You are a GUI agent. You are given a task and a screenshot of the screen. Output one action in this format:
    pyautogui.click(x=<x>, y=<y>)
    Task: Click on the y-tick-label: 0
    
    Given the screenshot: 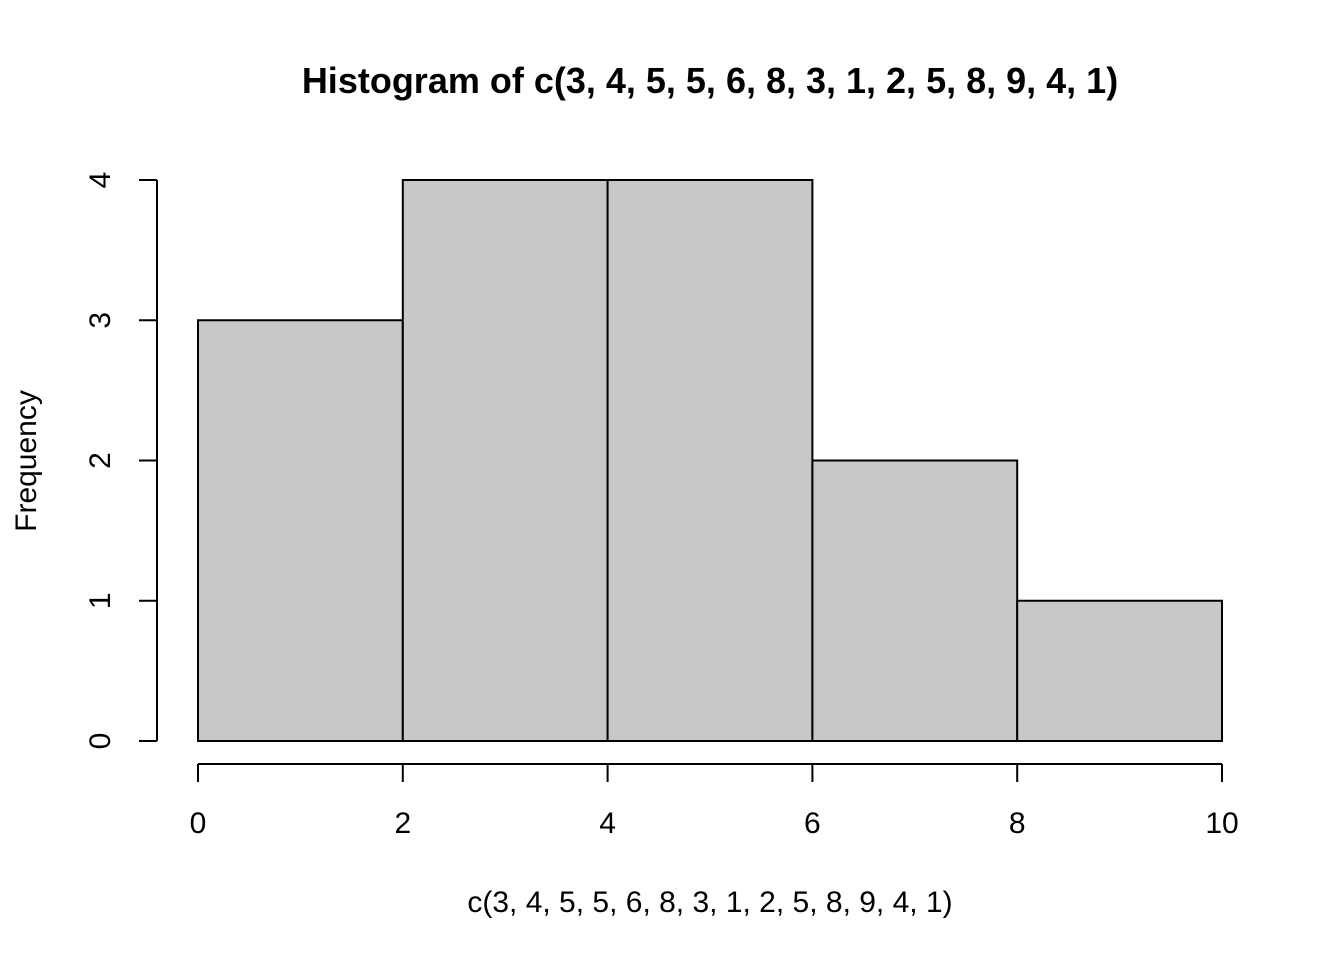 What is the action you would take?
    pyautogui.click(x=100, y=741)
    